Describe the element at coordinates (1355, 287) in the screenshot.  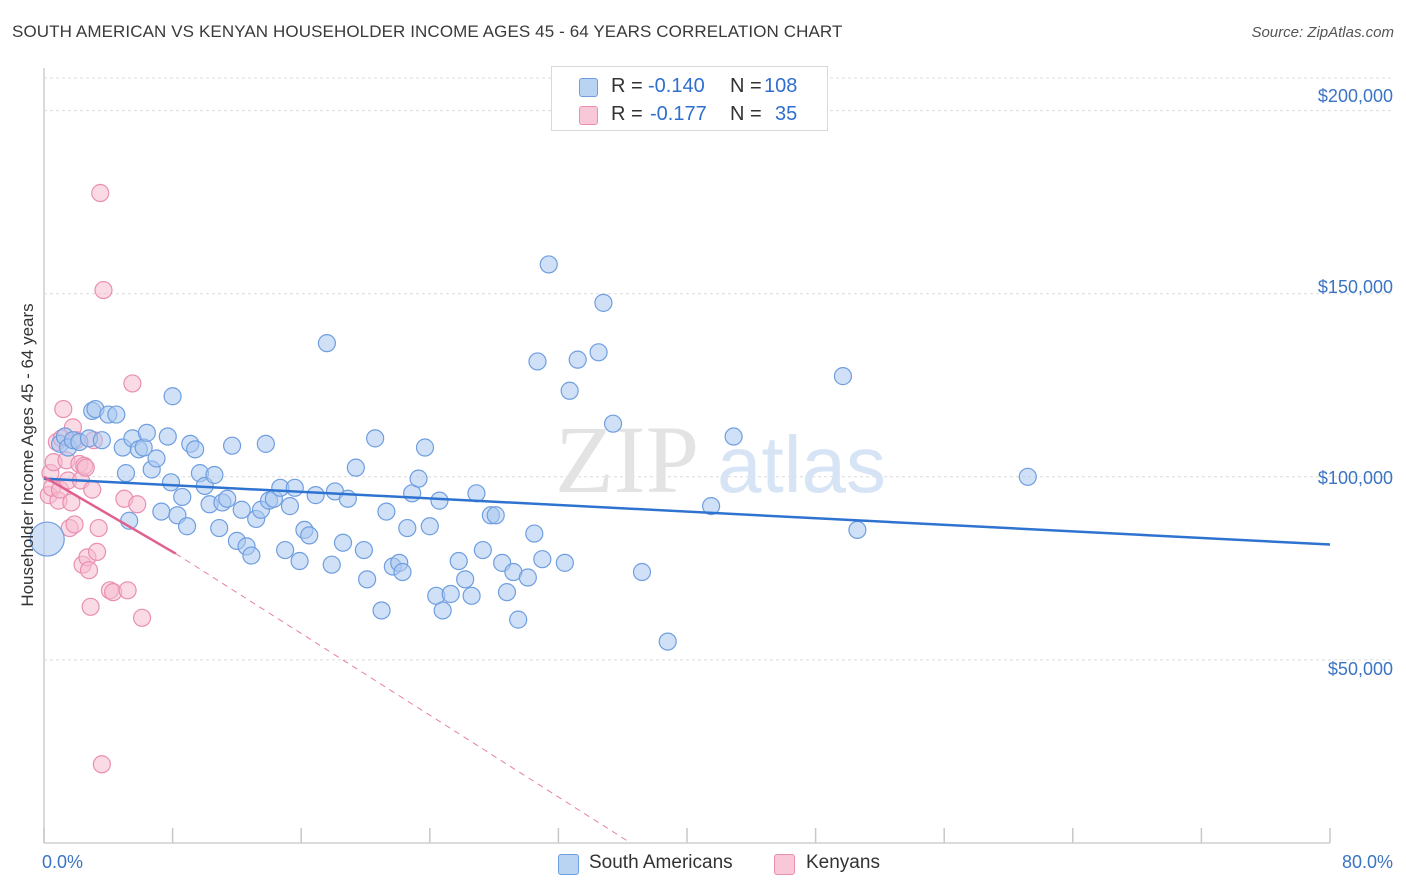
I see `y-tick-label: $150,000` at that location.